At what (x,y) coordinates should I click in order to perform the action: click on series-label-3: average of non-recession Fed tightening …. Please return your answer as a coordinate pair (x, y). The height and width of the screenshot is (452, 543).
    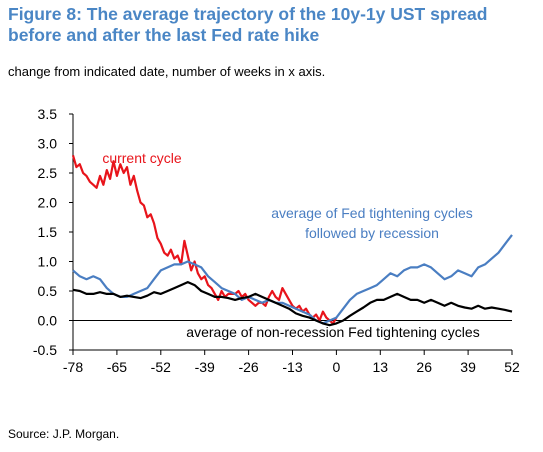
    Looking at the image, I should click on (332, 332).